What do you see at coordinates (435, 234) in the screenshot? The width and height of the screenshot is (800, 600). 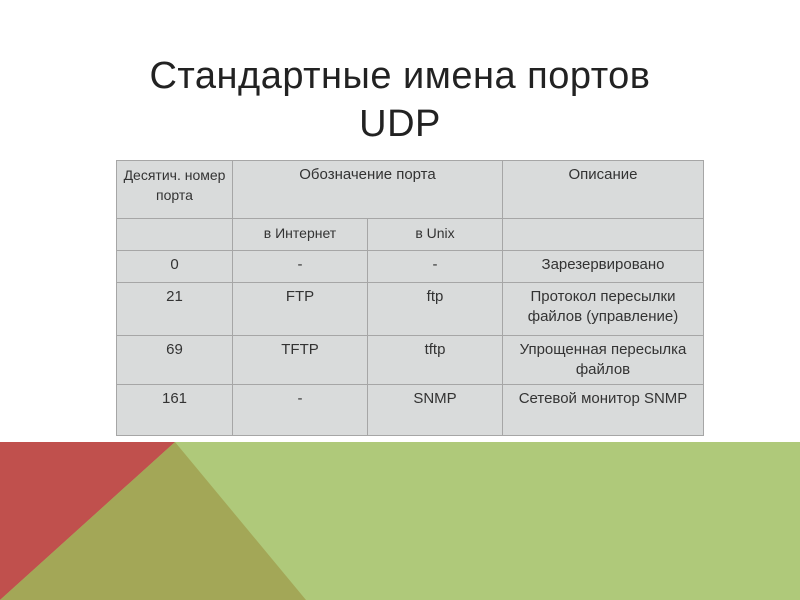 I see `subheader-unix: в Unix` at bounding box center [435, 234].